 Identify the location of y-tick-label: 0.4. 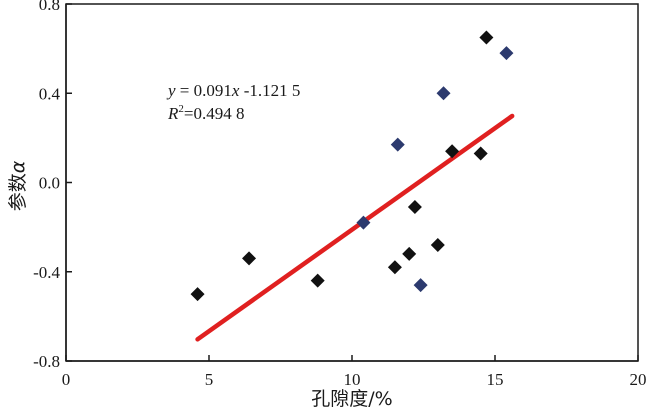
(50, 93).